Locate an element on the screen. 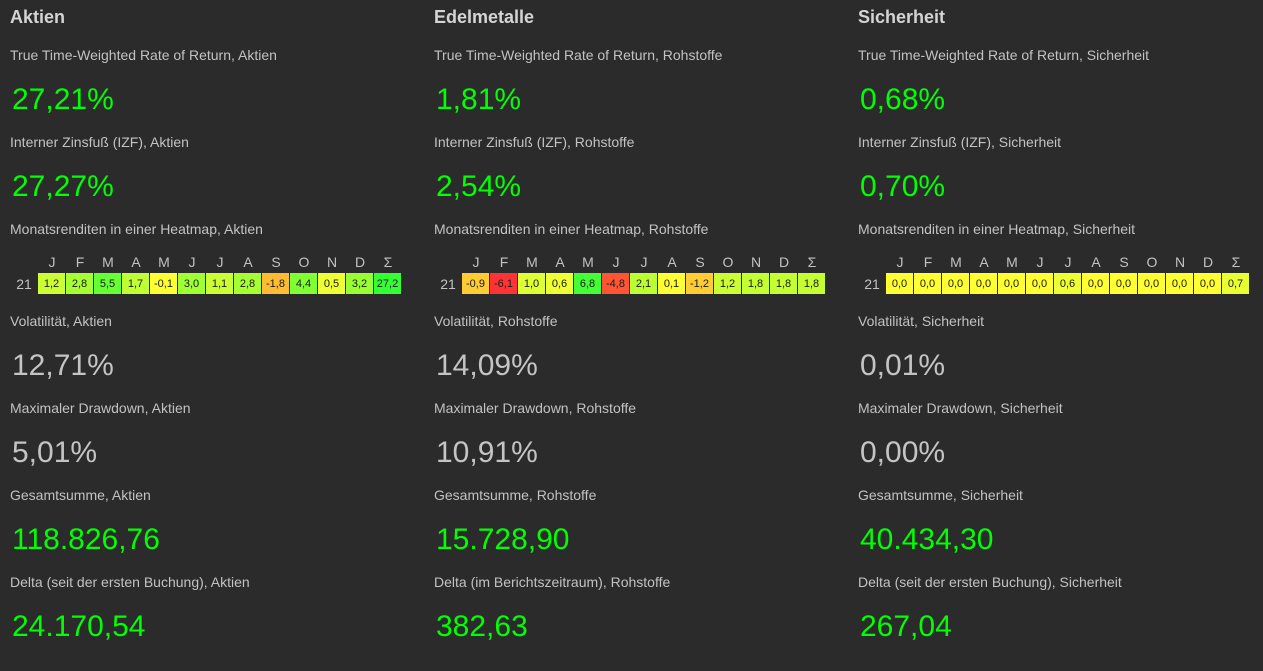 The width and height of the screenshot is (1263, 671). total-value: 15.728,90 is located at coordinates (503, 539).